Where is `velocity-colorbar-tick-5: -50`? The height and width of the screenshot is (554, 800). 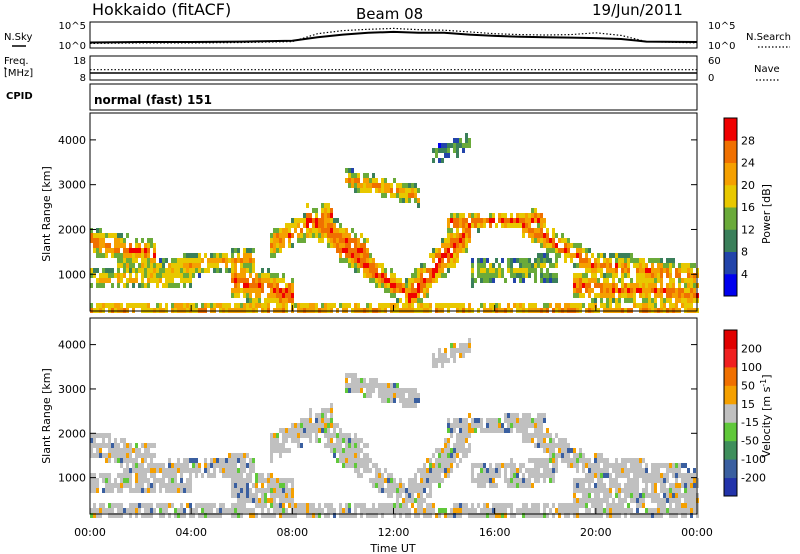
velocity-colorbar-tick-5: -50 is located at coordinates (750, 441).